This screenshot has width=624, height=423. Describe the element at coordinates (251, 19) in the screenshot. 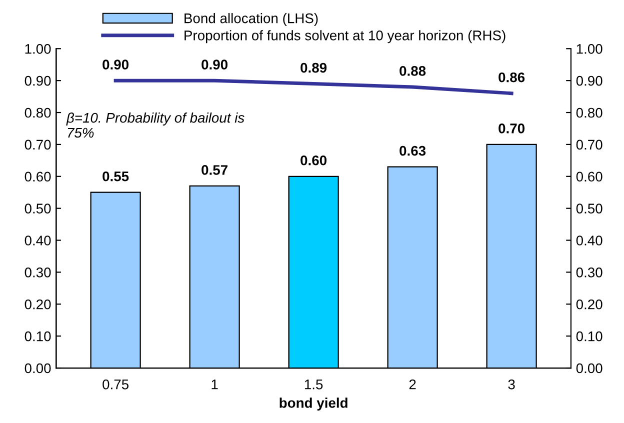

I see `legend-label: Bond allocation (LHS)` at that location.